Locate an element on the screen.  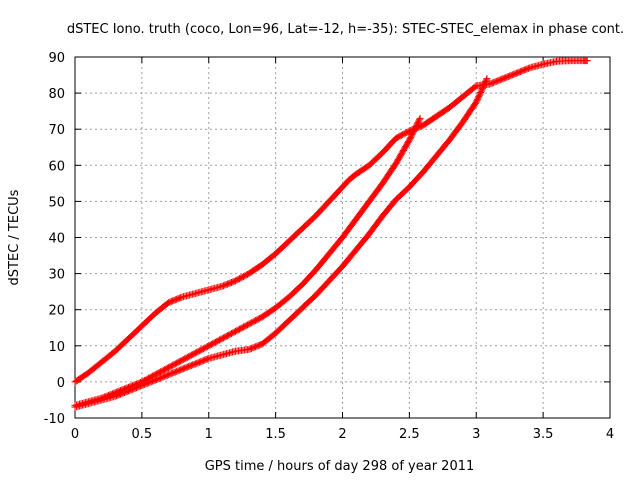
y-tick-label: 10 is located at coordinates (56, 347).